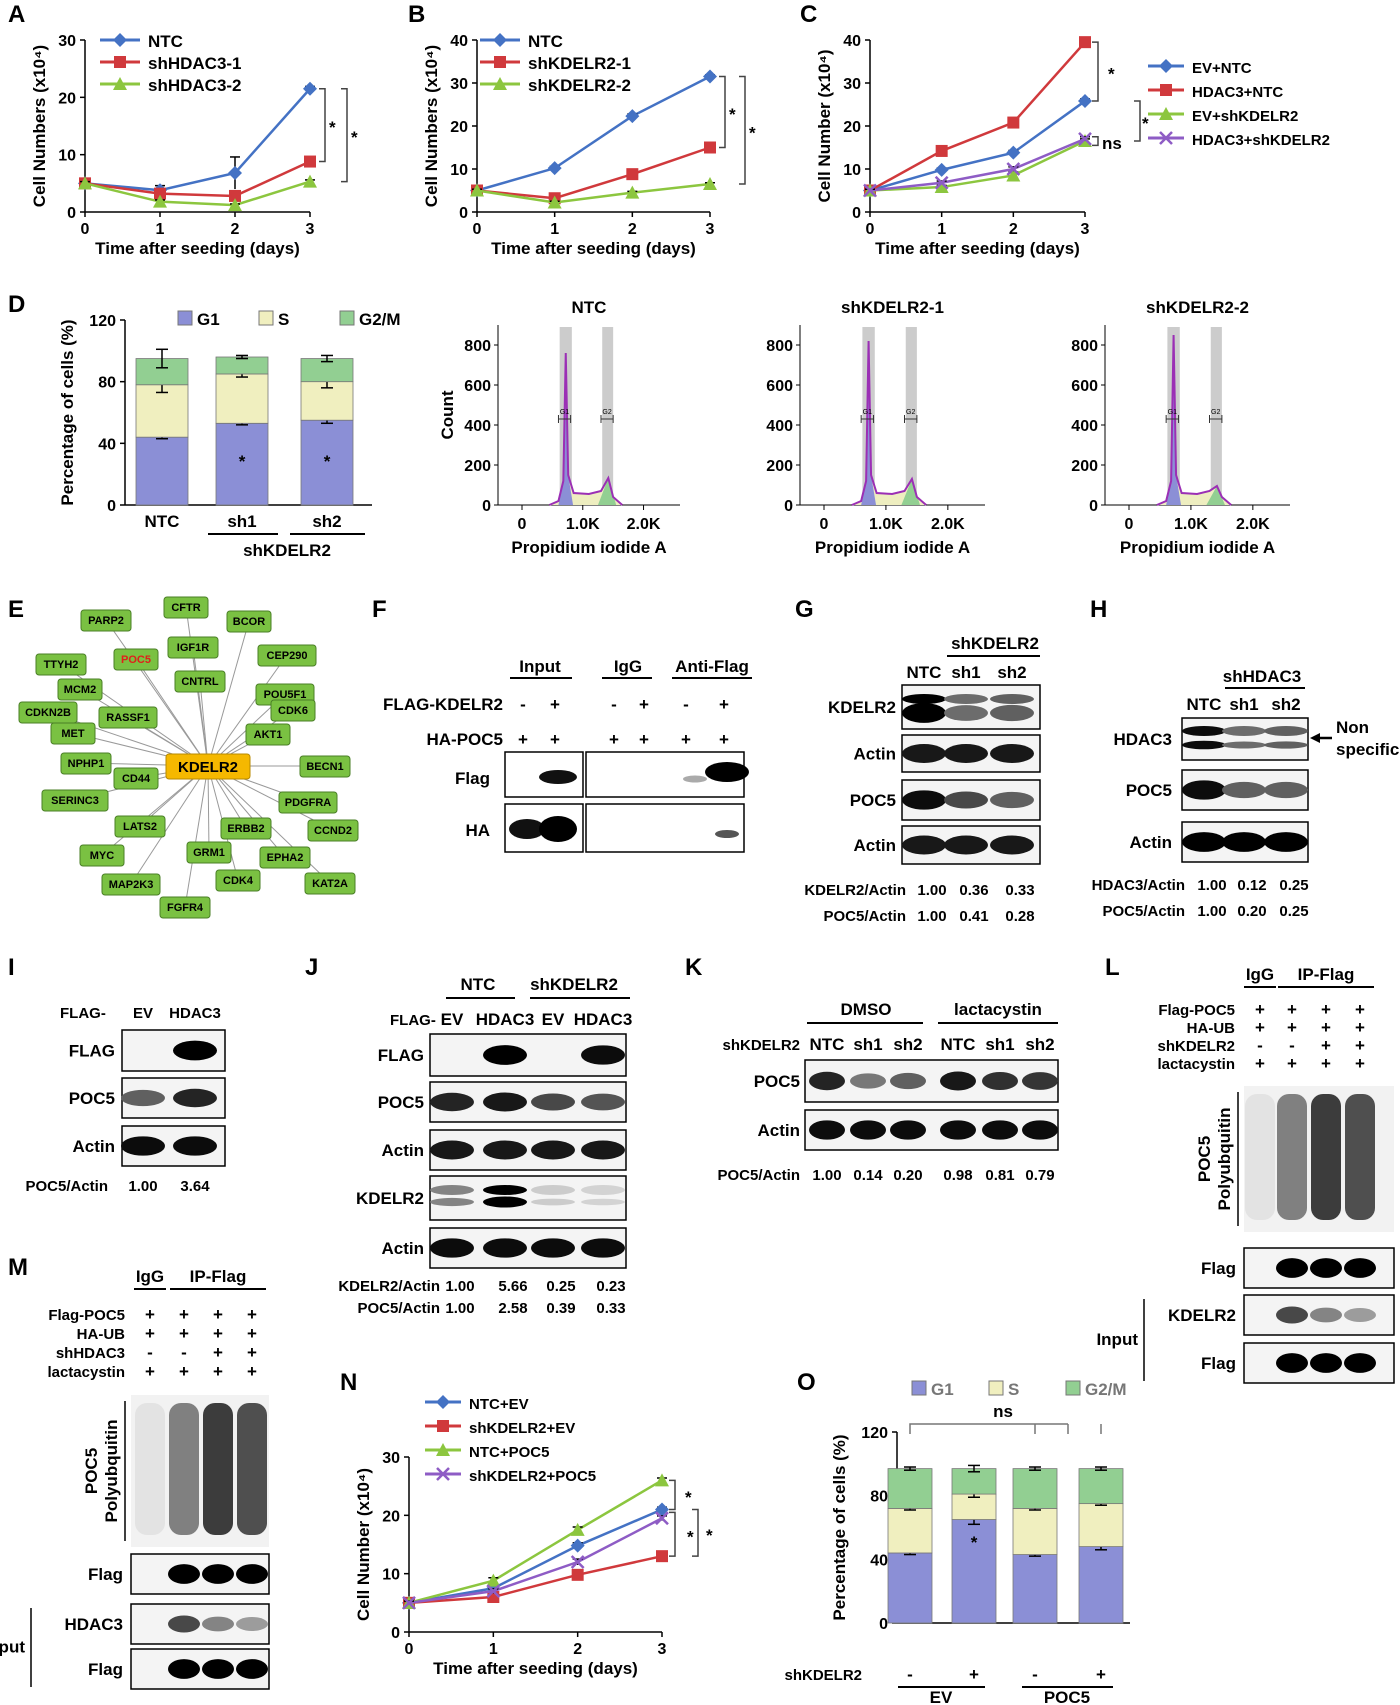  Describe the element at coordinates (977, 248) in the screenshot. I see `x-axis-label: Time after seeding (days)` at that location.